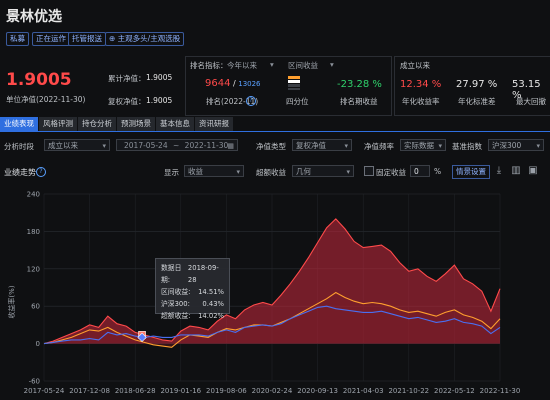  I want to click on image-icon: ▣, so click(533, 170).